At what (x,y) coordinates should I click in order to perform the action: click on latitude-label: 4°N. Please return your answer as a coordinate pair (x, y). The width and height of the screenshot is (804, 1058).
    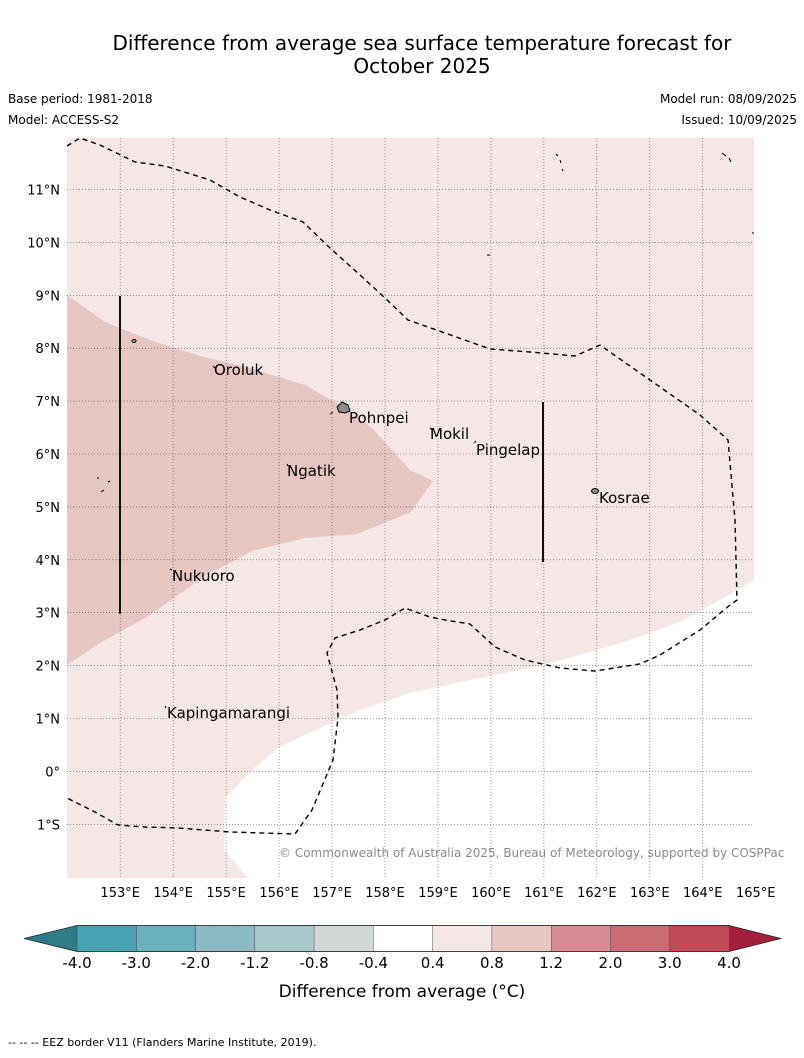
    Looking at the image, I should click on (48, 561).